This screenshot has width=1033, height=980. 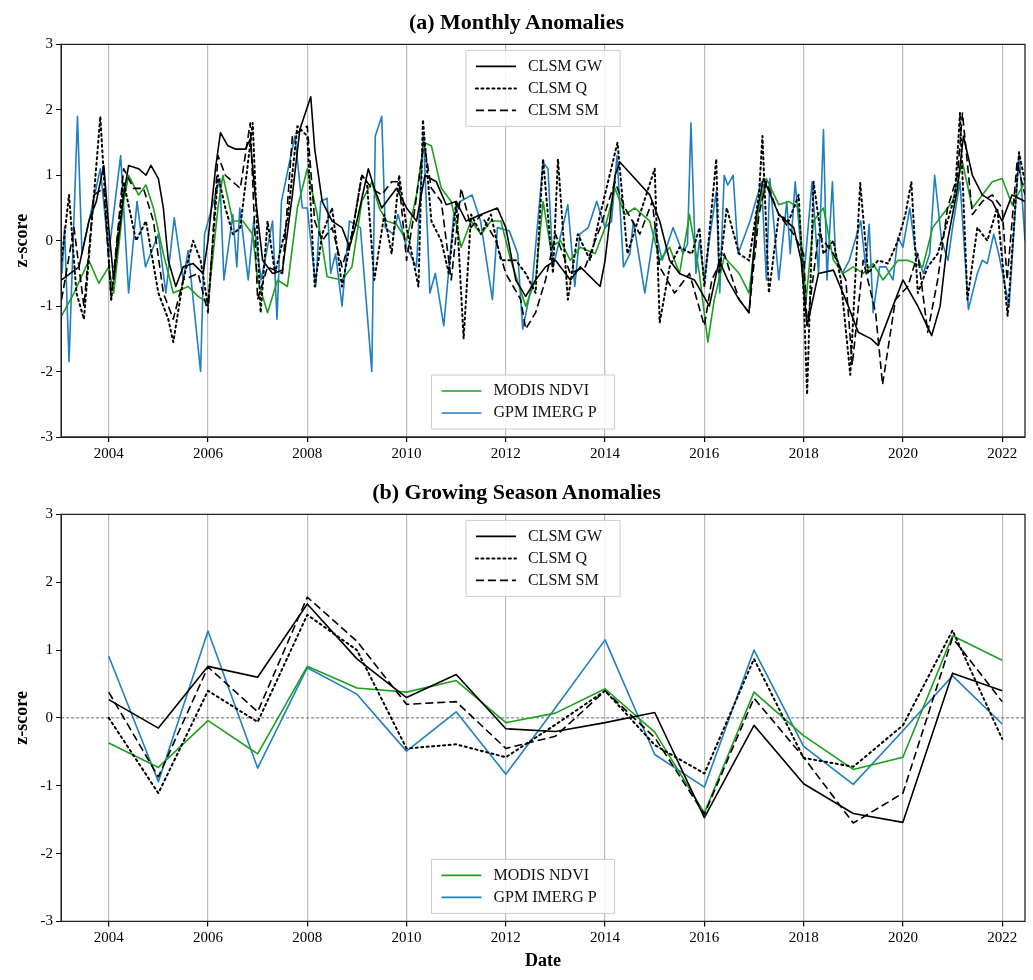 I want to click on chart-title: (a) Monthly Anomalies, so click(x=516, y=21).